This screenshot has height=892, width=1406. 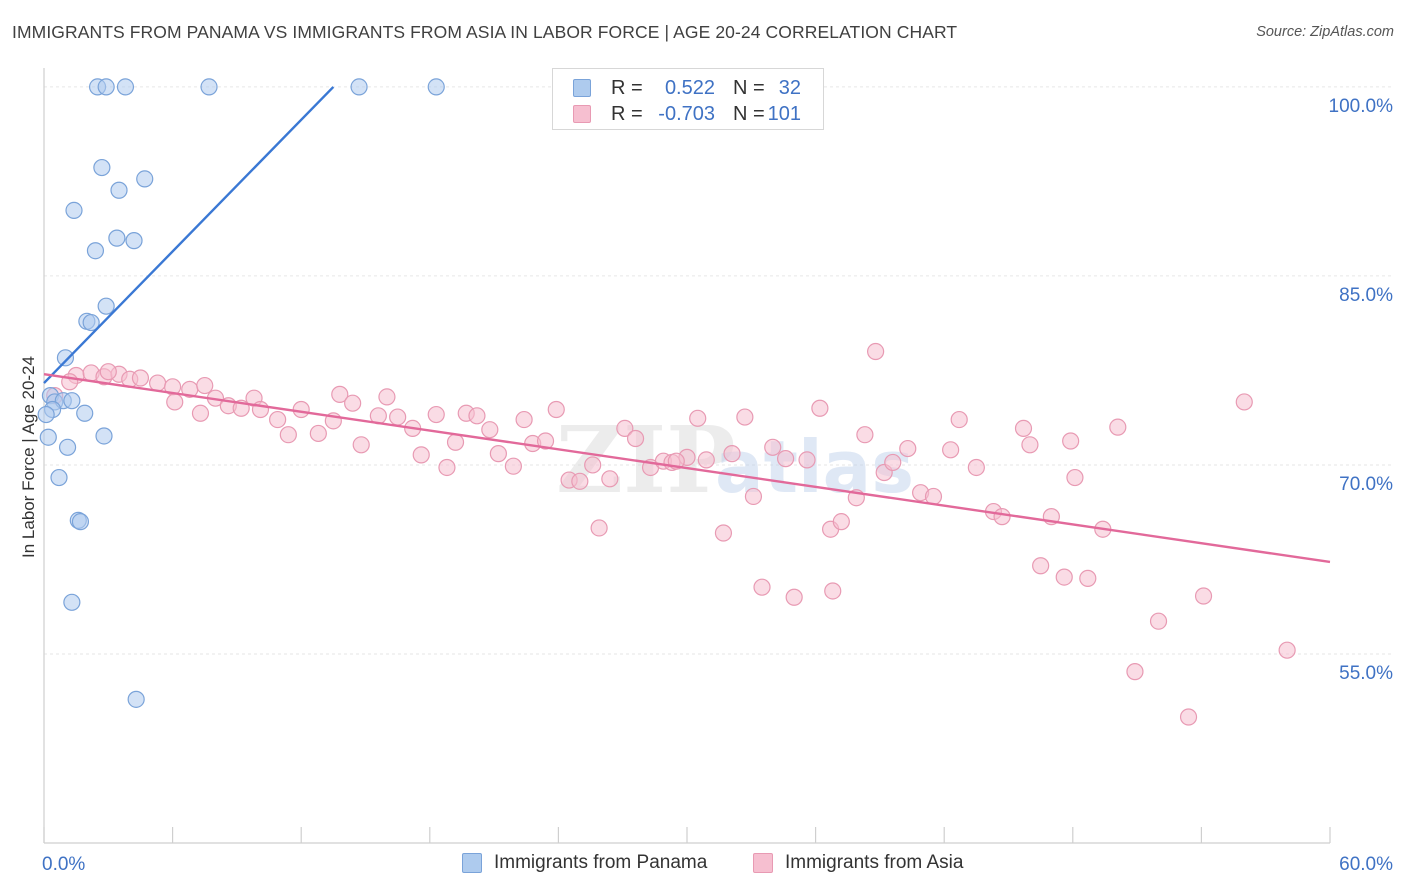 What do you see at coordinates (601, 862) in the screenshot?
I see `legend-label-panama: Immigrants from Panama` at bounding box center [601, 862].